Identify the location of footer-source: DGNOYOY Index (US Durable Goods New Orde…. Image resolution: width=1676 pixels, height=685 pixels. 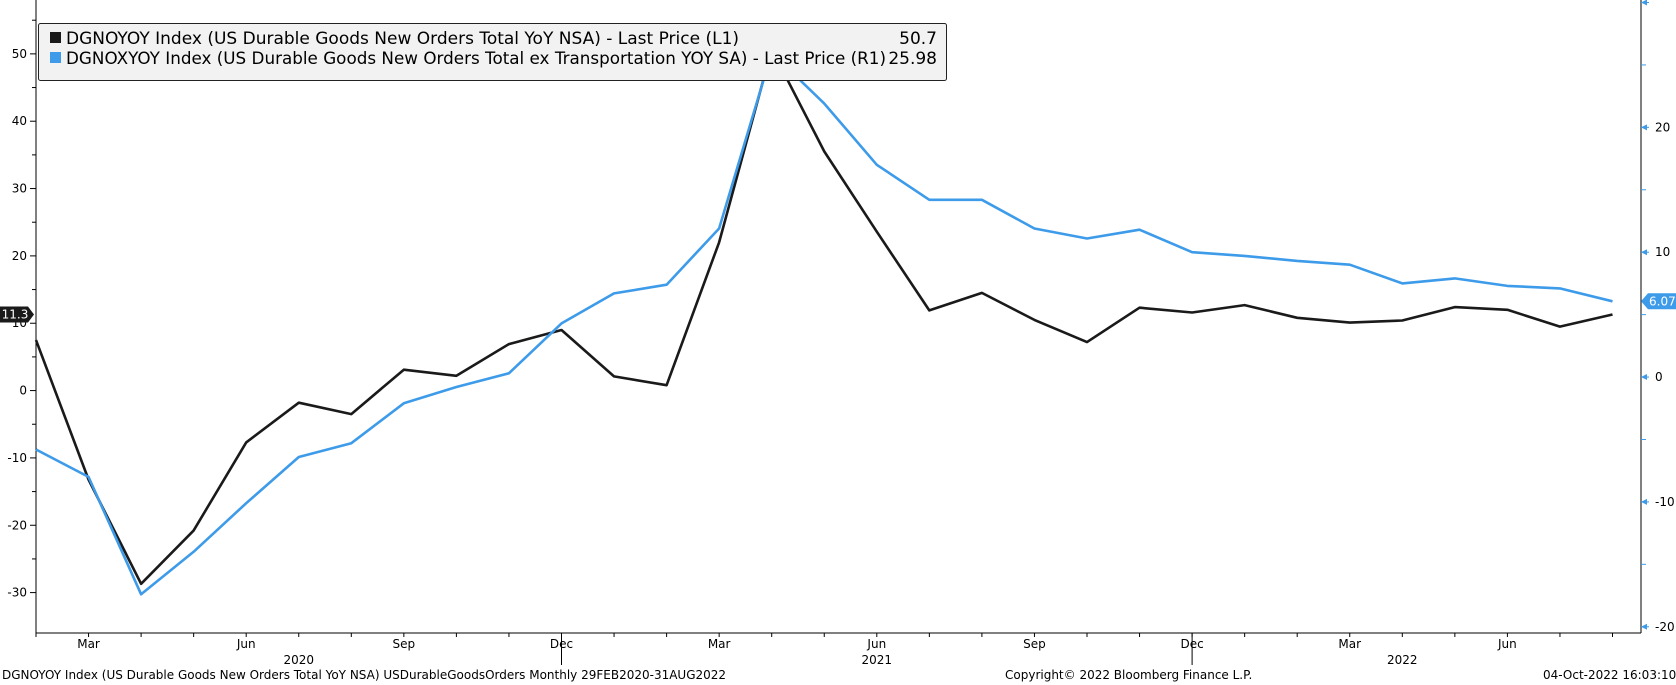
(364, 675).